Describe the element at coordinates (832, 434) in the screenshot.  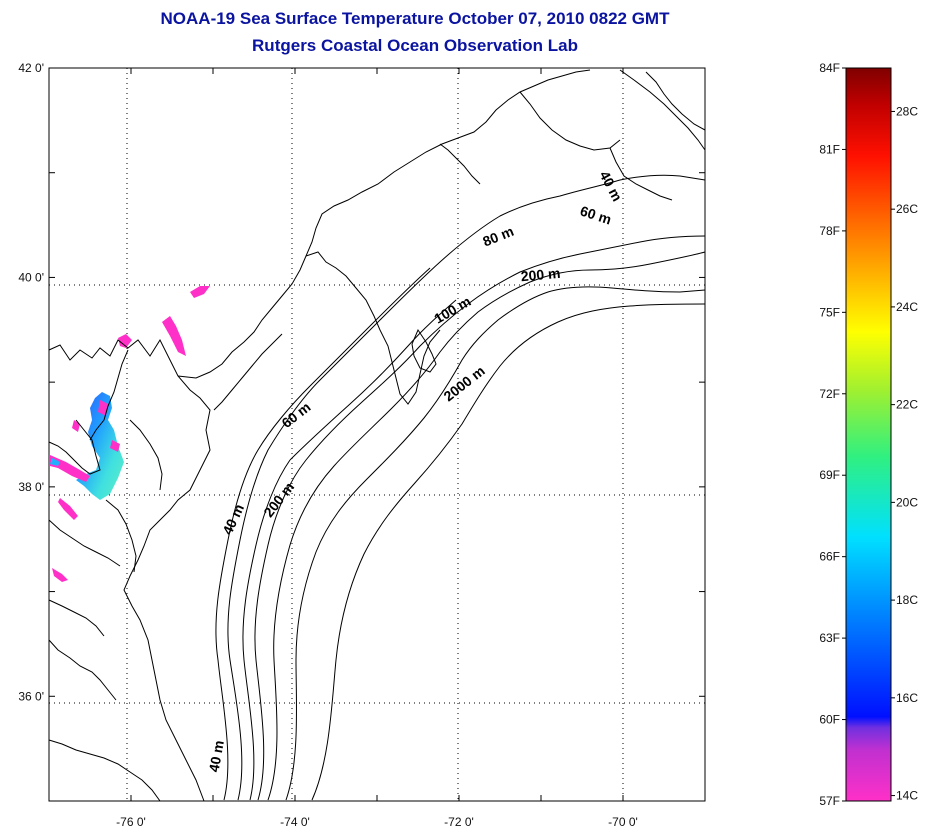
I see `colorbar-fahrenheit-labels: 84F 81F 78F 75F 72F 69F 66F 63F 60F 57F` at that location.